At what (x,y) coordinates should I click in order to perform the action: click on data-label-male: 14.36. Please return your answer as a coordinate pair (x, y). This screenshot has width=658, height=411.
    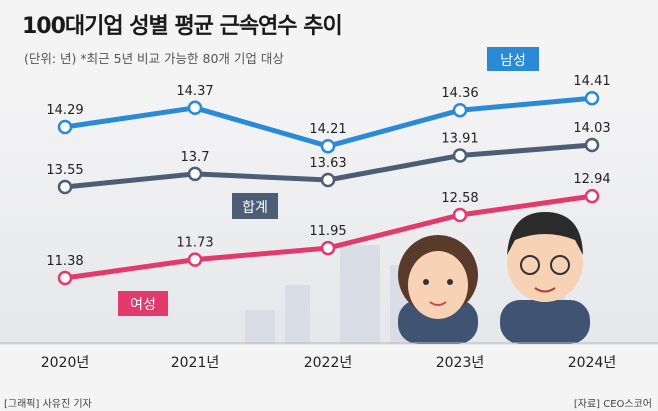
    Looking at the image, I should click on (459, 93).